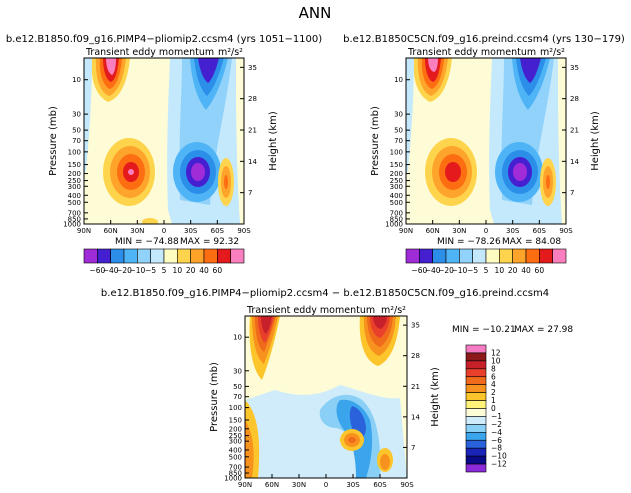 The width and height of the screenshot is (631, 493). Describe the element at coordinates (406, 231) in the screenshot. I see `x-tick-label: 90N` at that location.